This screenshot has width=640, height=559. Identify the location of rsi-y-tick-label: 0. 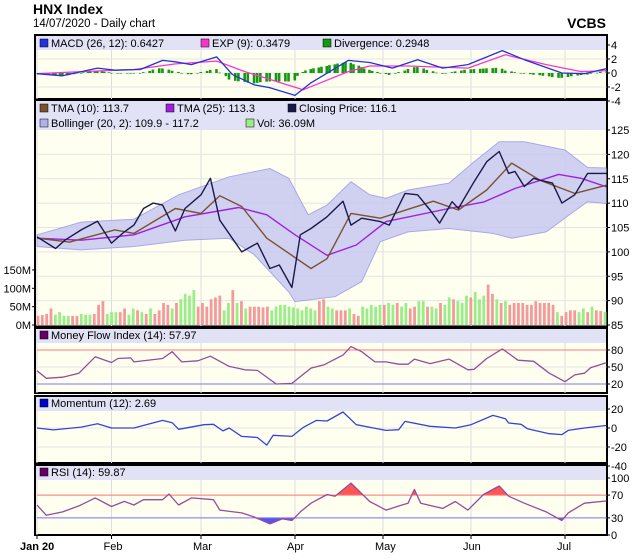
(614, 536).